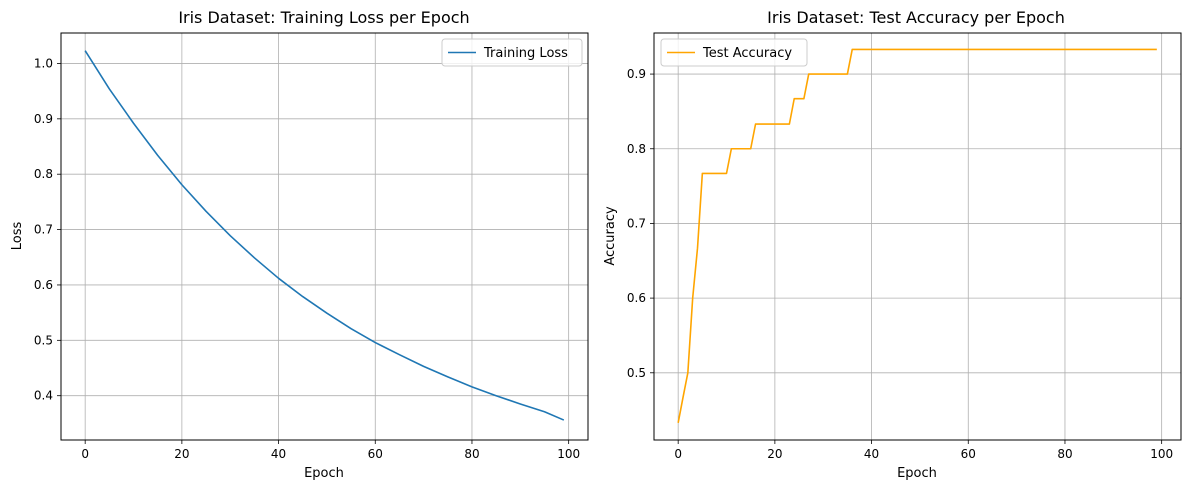  Describe the element at coordinates (917, 473) in the screenshot. I see `accuracy-chart-xlabel: Epoch` at that location.